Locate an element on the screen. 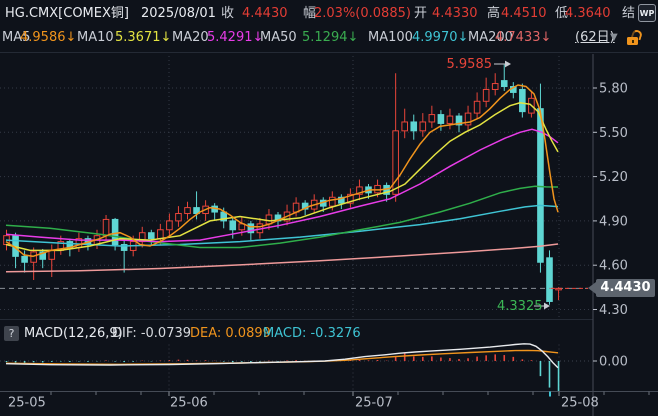 This screenshot has width=658, height=416. price-axis-tick: 5.50 is located at coordinates (613, 133).